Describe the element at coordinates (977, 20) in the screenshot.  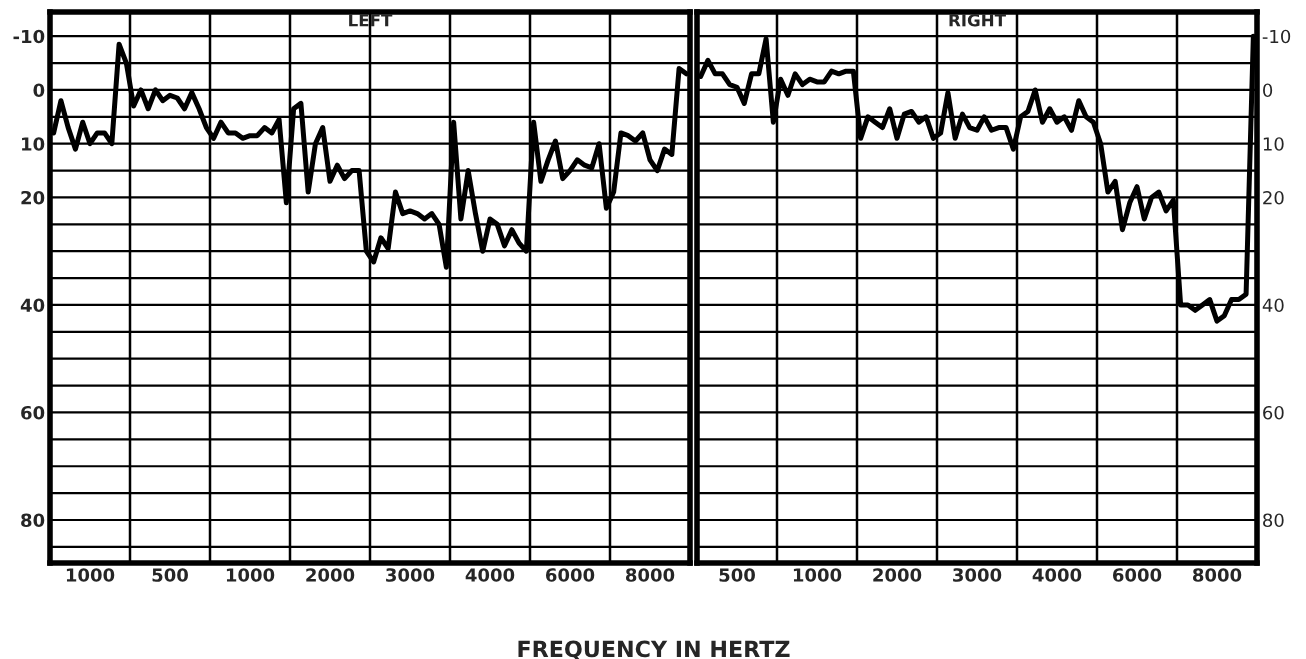
I see `chart-title: RIGHT` at that location.